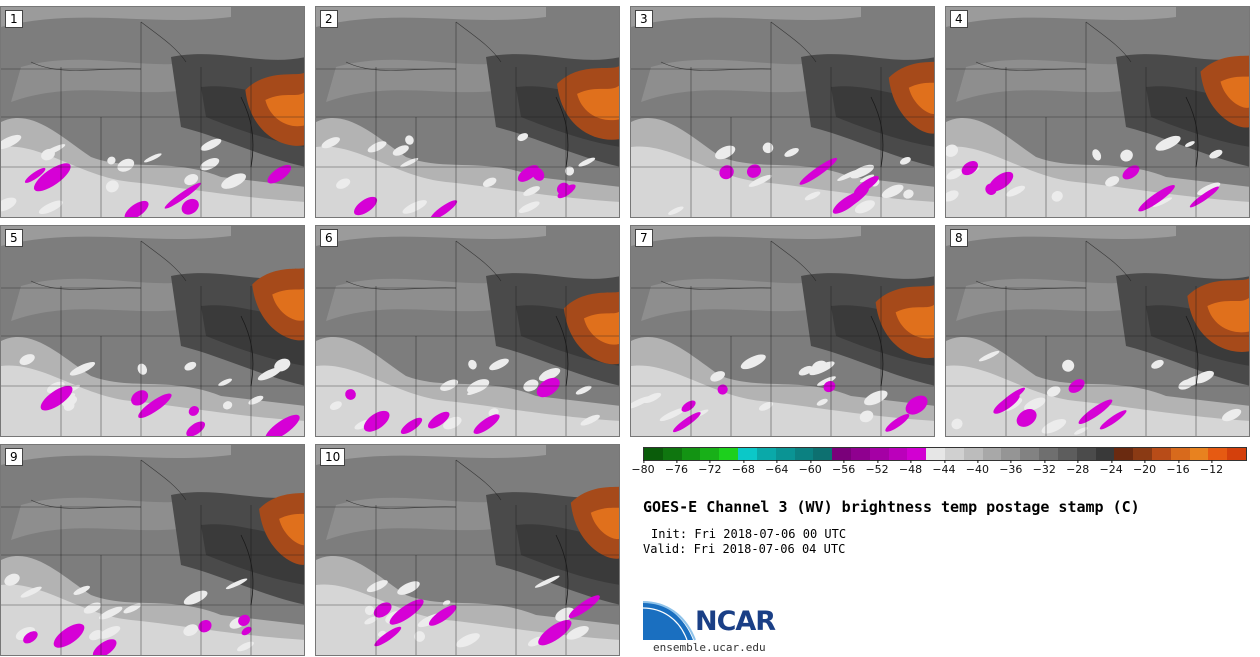 Image resolution: width=1260 pixels, height=657 pixels. What do you see at coordinates (944, 468) in the screenshot?
I see `colorbar-tick-label: −44` at bounding box center [944, 468].